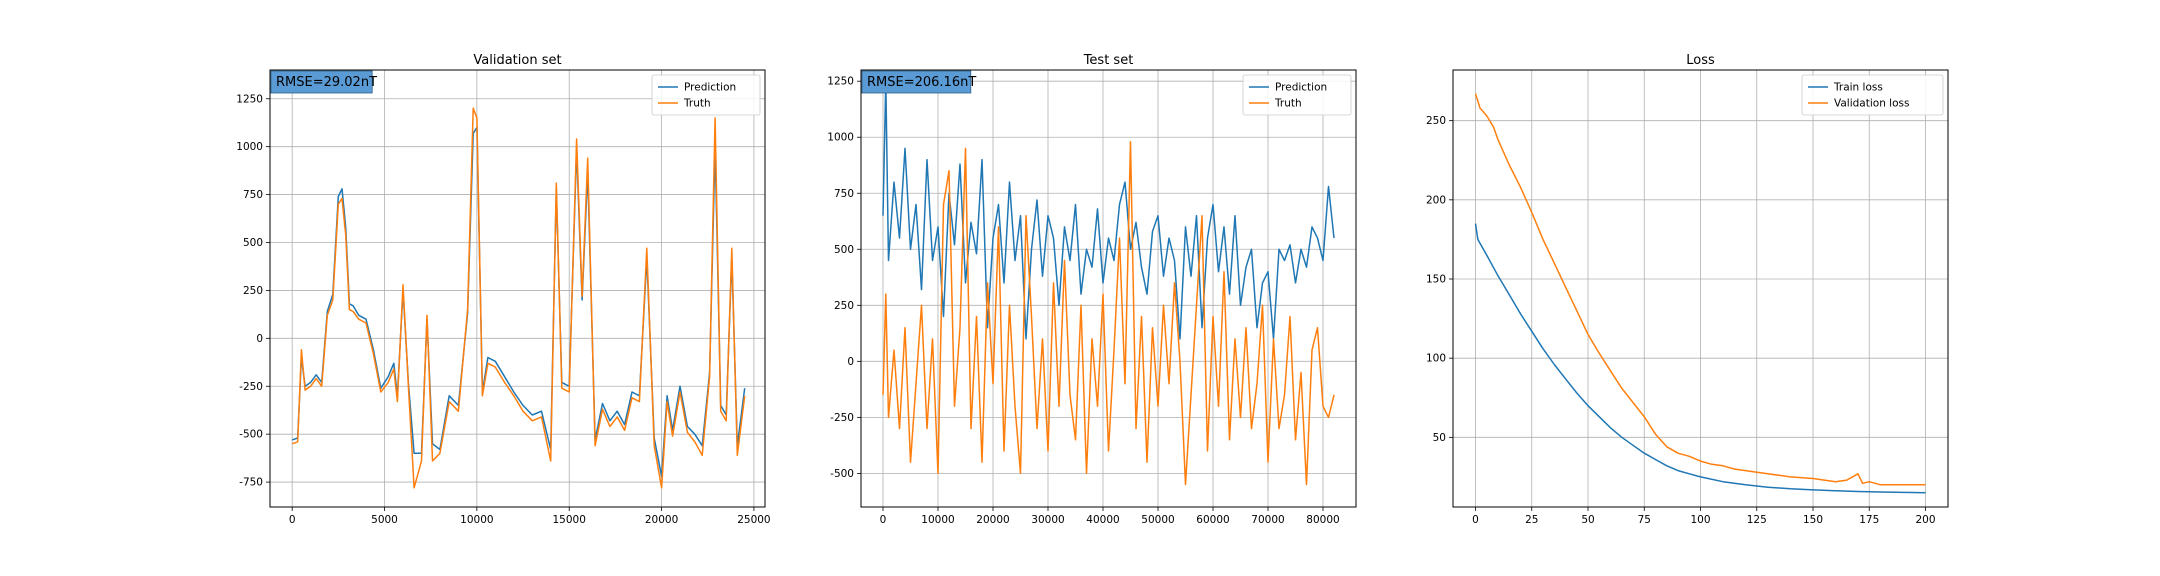 This screenshot has width=2160, height=576. I want to click on x-tick-label: 200, so click(1925, 520).